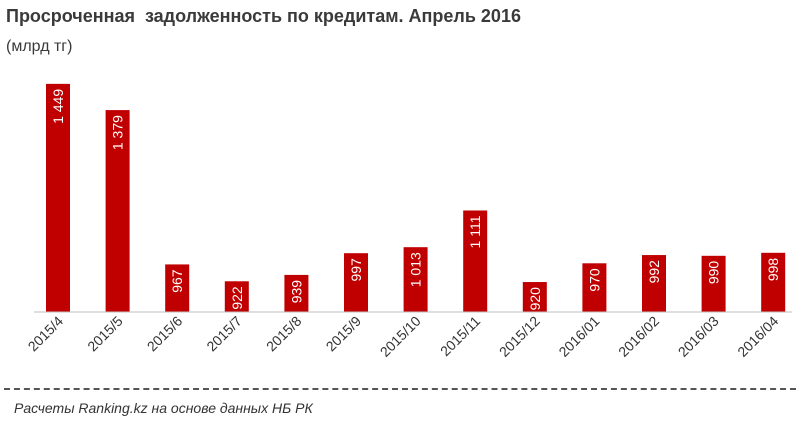 Image resolution: width=800 pixels, height=426 pixels. Describe the element at coordinates (475, 231) in the screenshot. I see `bar-value-label: 1 111` at that location.